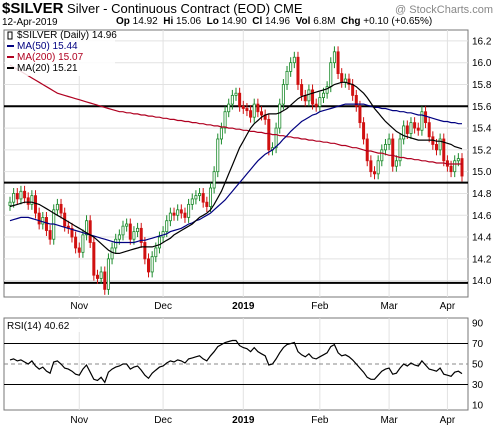 The height and width of the screenshot is (429, 497). Describe the element at coordinates (482, 281) in the screenshot. I see `price-y-tick-label: 14.0` at that location.